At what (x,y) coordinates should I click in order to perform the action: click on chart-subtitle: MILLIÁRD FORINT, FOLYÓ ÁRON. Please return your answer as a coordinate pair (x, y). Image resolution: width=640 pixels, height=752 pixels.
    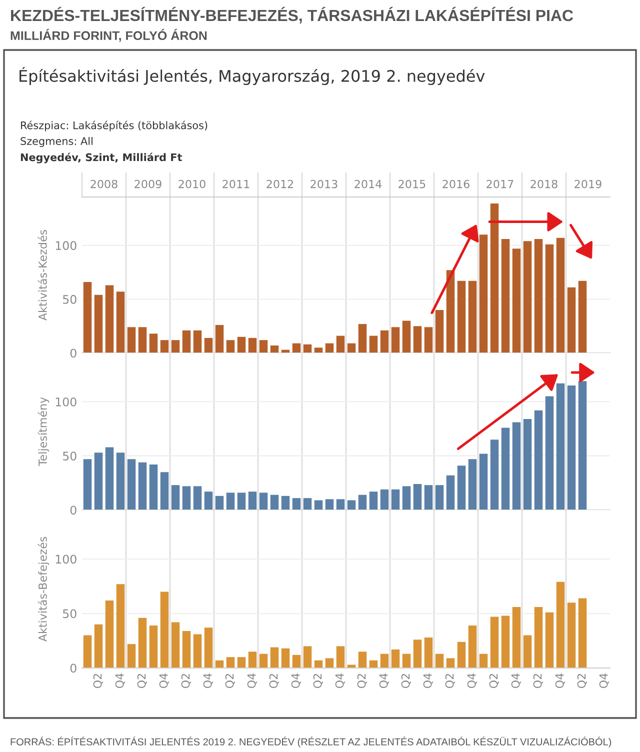
    Looking at the image, I should click on (108, 35).